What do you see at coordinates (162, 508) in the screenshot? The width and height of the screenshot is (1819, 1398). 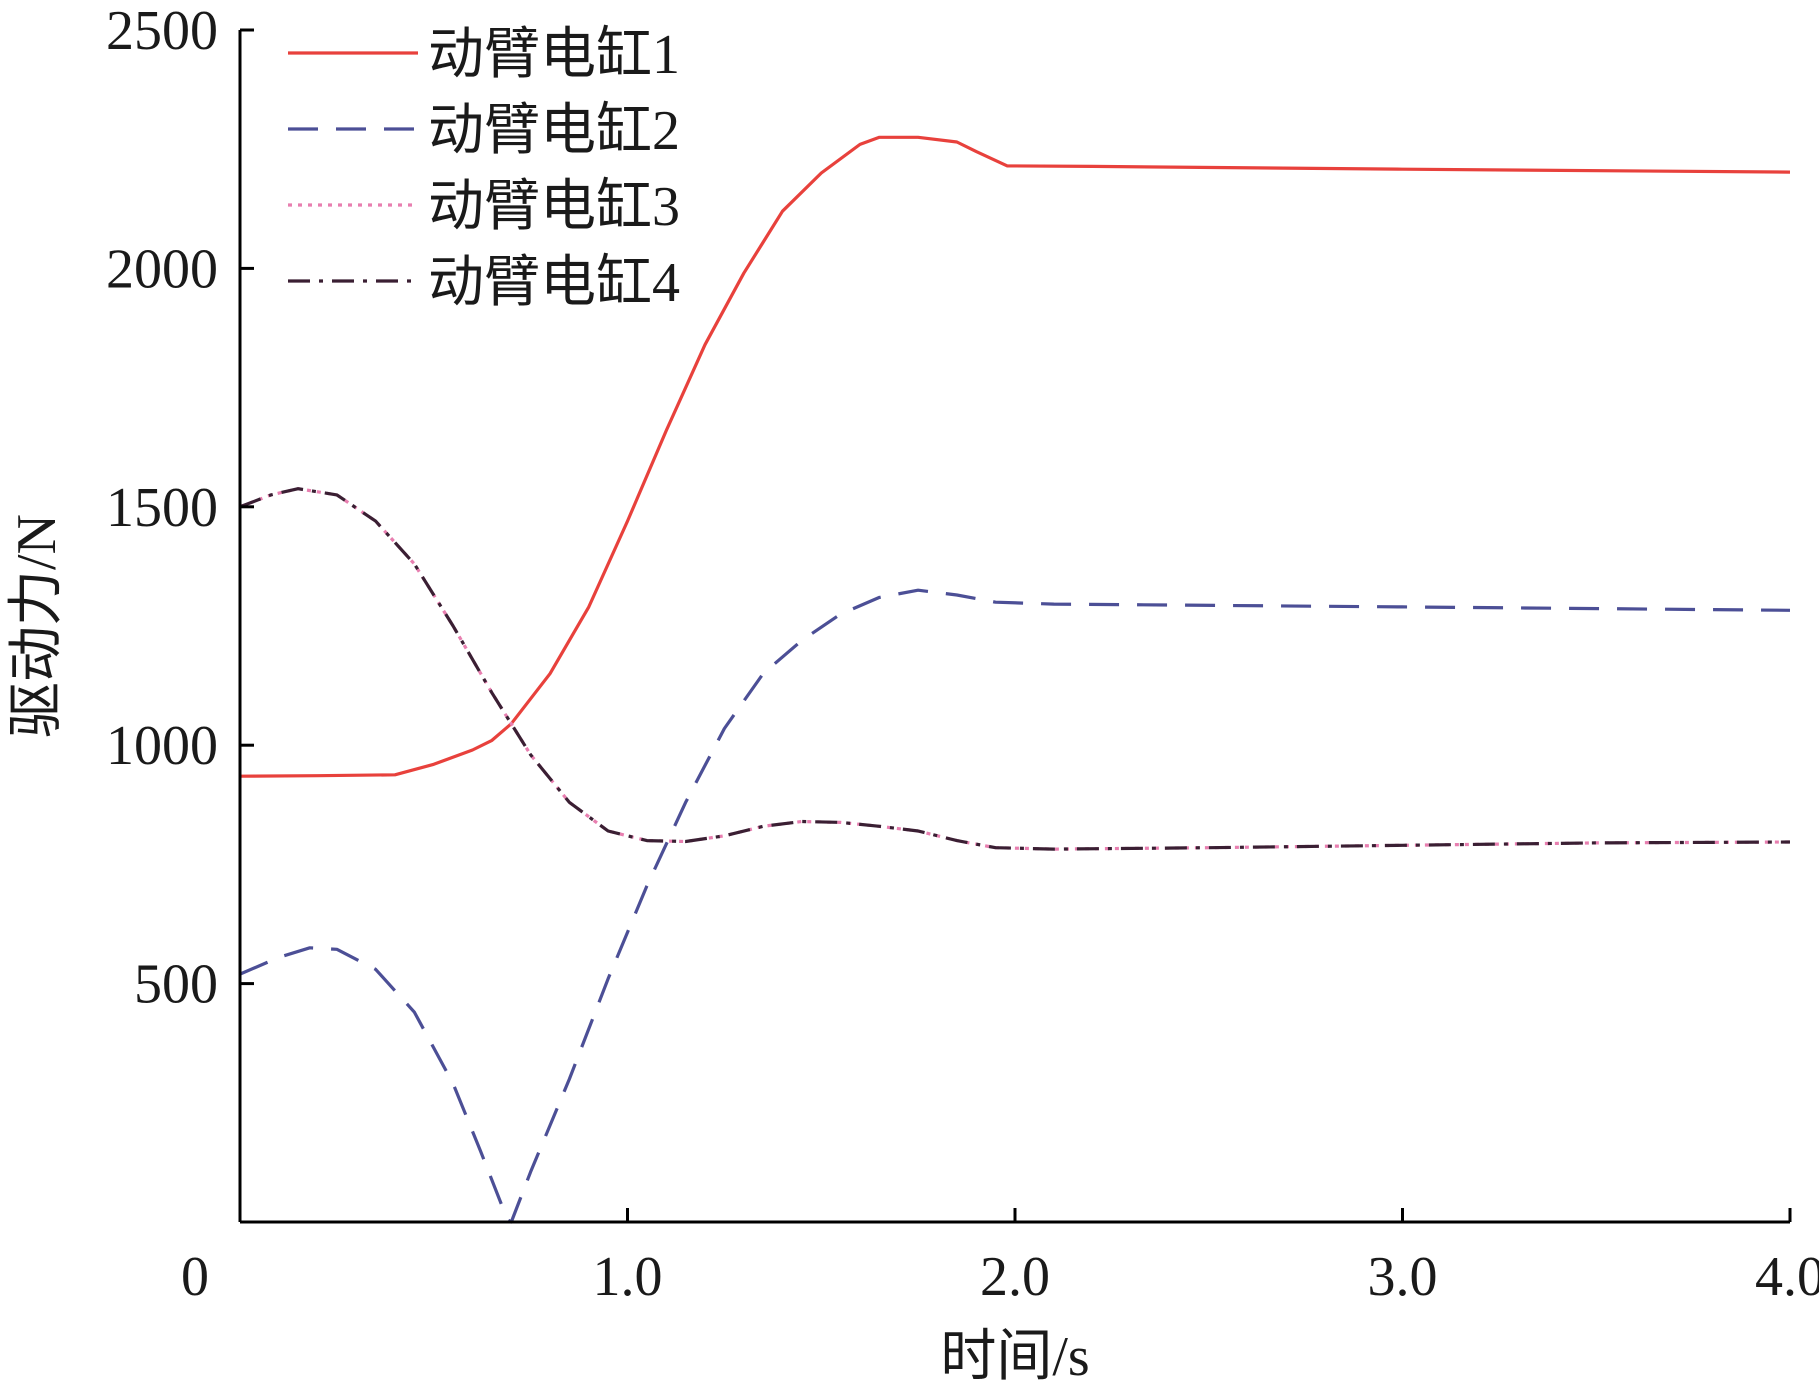 I see `y-tick-label: 1500` at bounding box center [162, 508].